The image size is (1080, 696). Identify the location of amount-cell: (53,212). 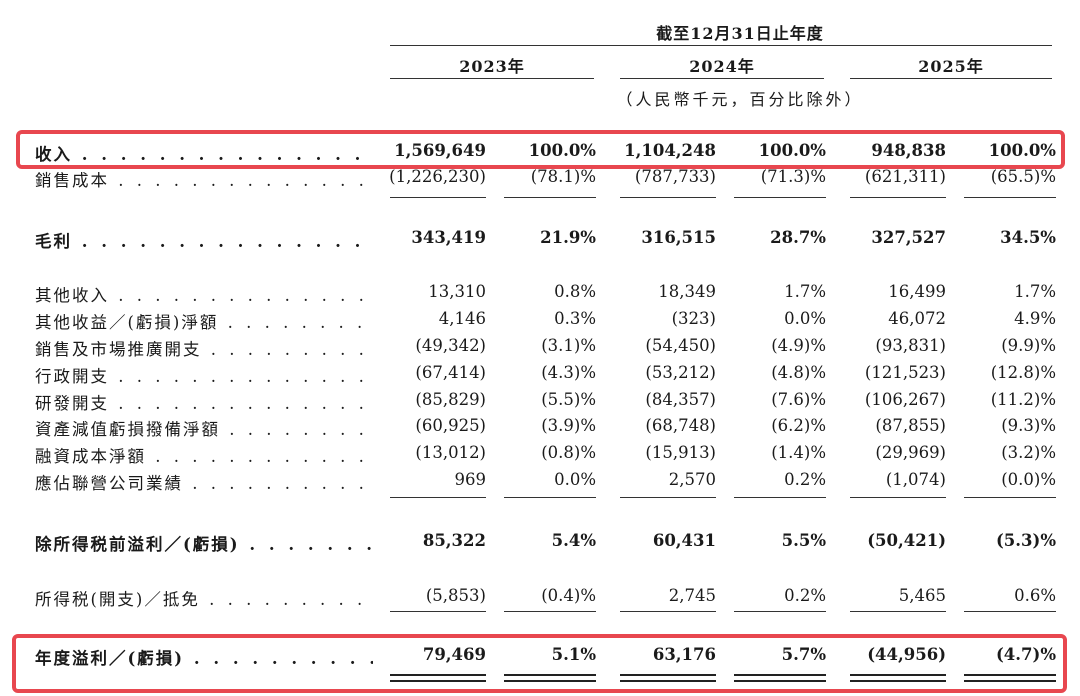
(680, 372).